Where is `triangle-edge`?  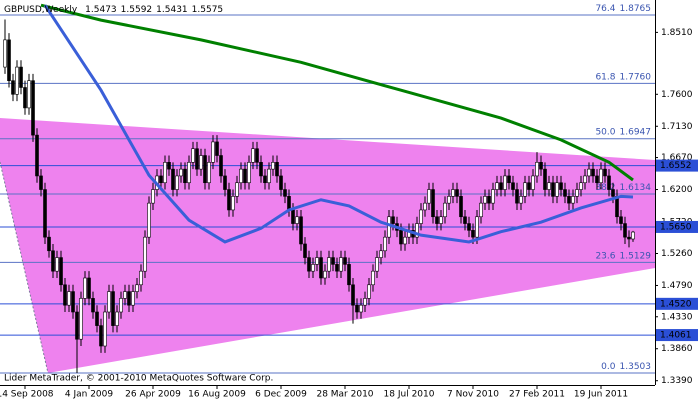 triangle-edge is located at coordinates (24, 267).